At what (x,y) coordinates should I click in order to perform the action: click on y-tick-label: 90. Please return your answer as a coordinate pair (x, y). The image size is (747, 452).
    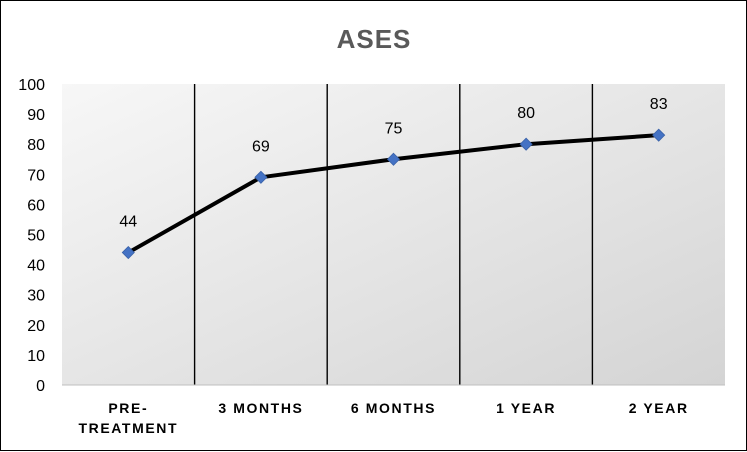
    Looking at the image, I should click on (36, 115).